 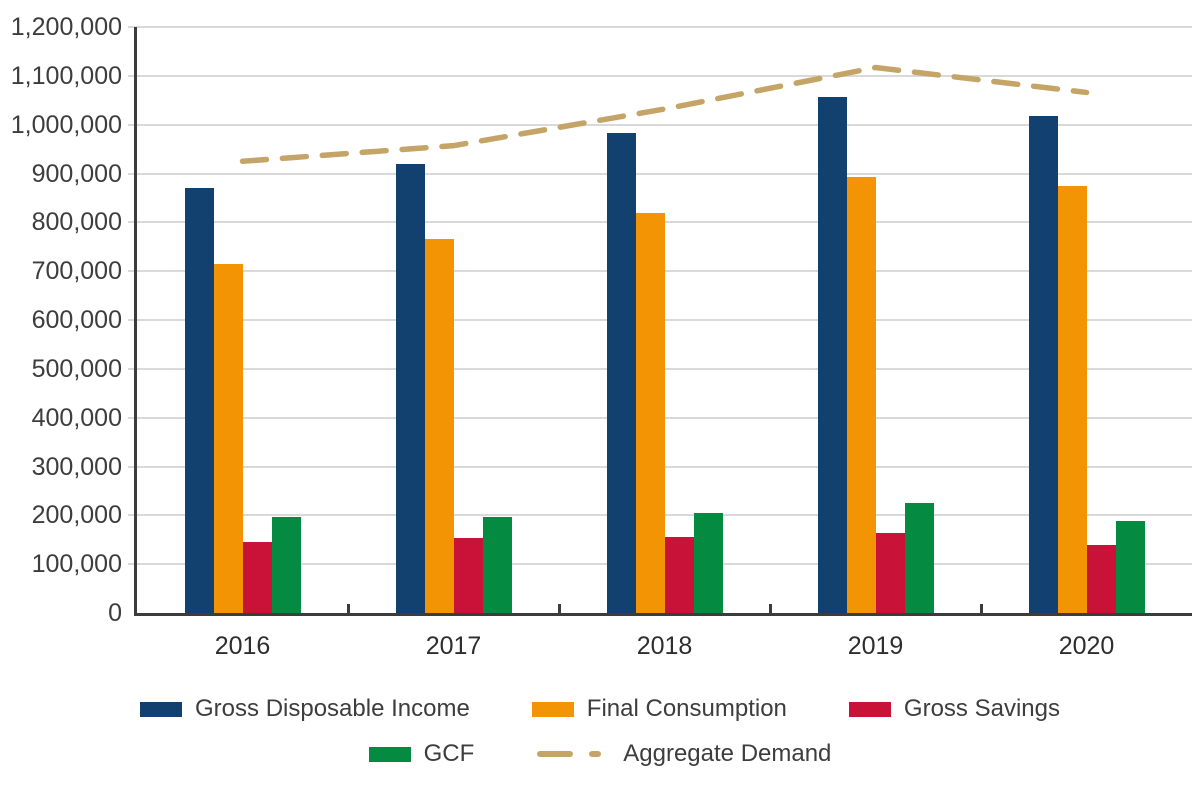 What do you see at coordinates (1086, 646) in the screenshot?
I see `x-axis-label: 2020` at bounding box center [1086, 646].